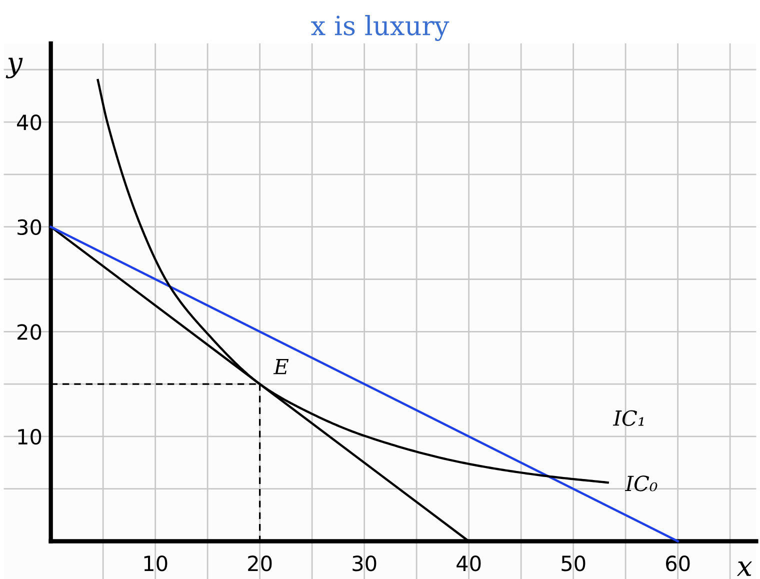 This screenshot has height=579, width=760. What do you see at coordinates (281, 366) in the screenshot?
I see `annotation: E` at bounding box center [281, 366].